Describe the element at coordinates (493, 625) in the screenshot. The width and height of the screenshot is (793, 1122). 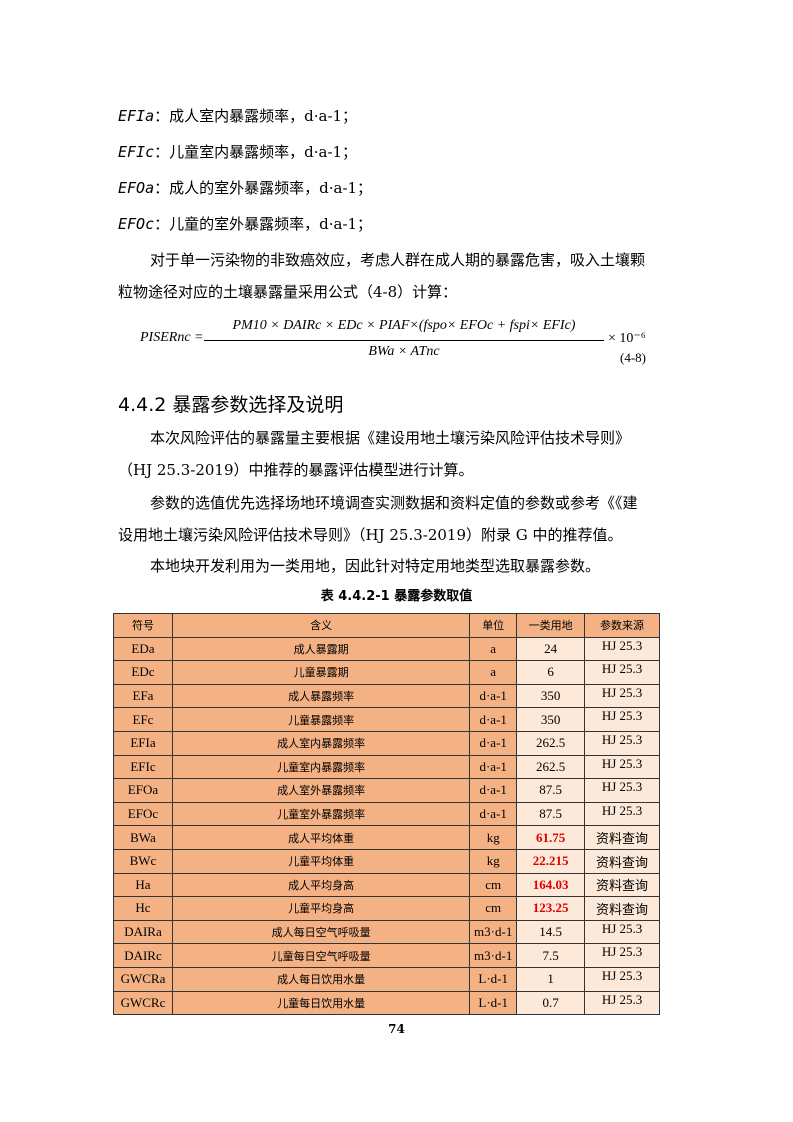
I see `column-header: 单位` at that location.